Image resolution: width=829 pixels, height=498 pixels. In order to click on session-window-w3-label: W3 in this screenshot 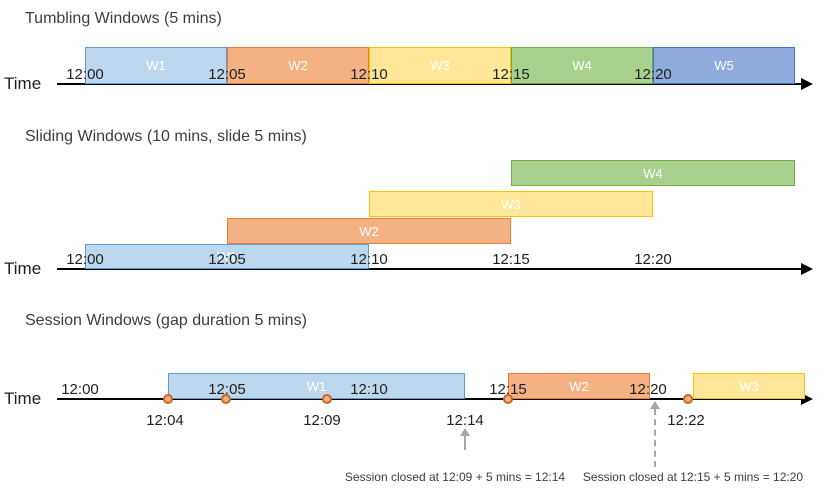, I will do `click(749, 386)`.